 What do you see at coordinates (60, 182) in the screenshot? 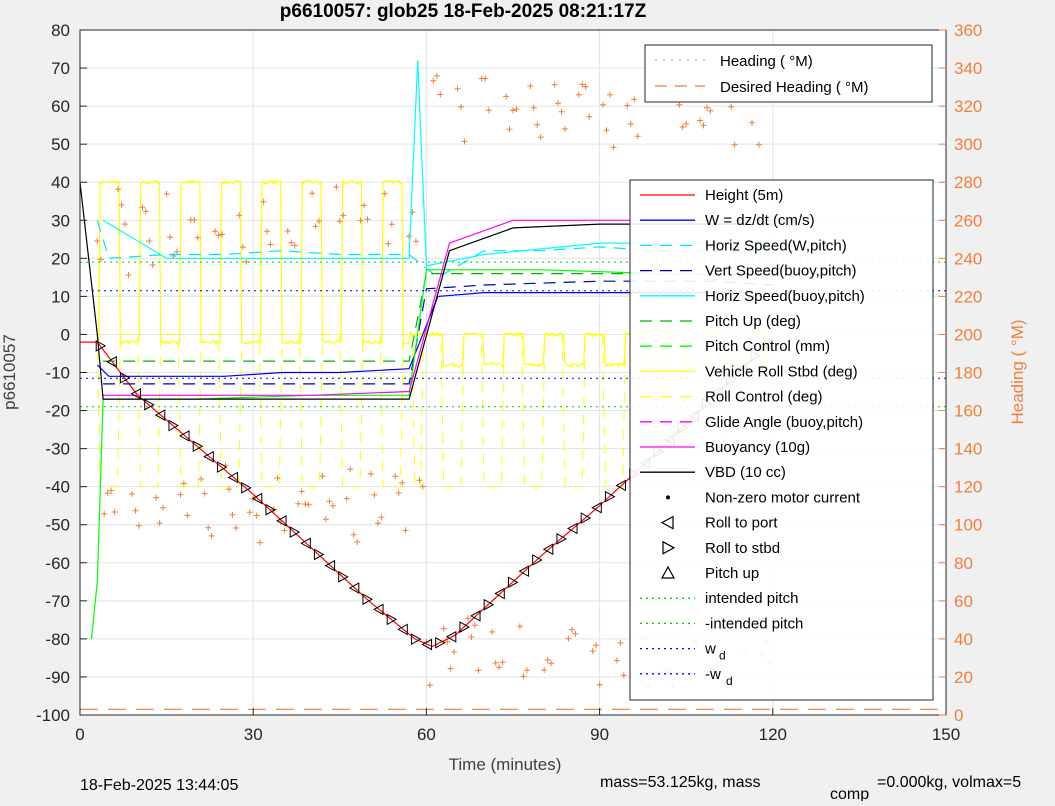
I see `y-tick-label: 40` at bounding box center [60, 182].